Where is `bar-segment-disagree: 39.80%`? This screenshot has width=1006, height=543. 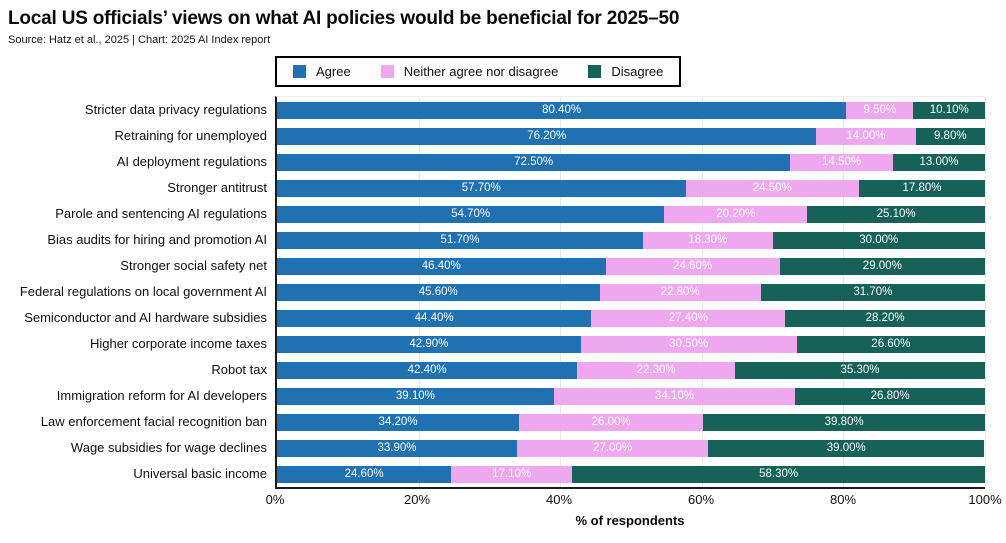 bar-segment-disagree: 39.80% is located at coordinates (844, 422).